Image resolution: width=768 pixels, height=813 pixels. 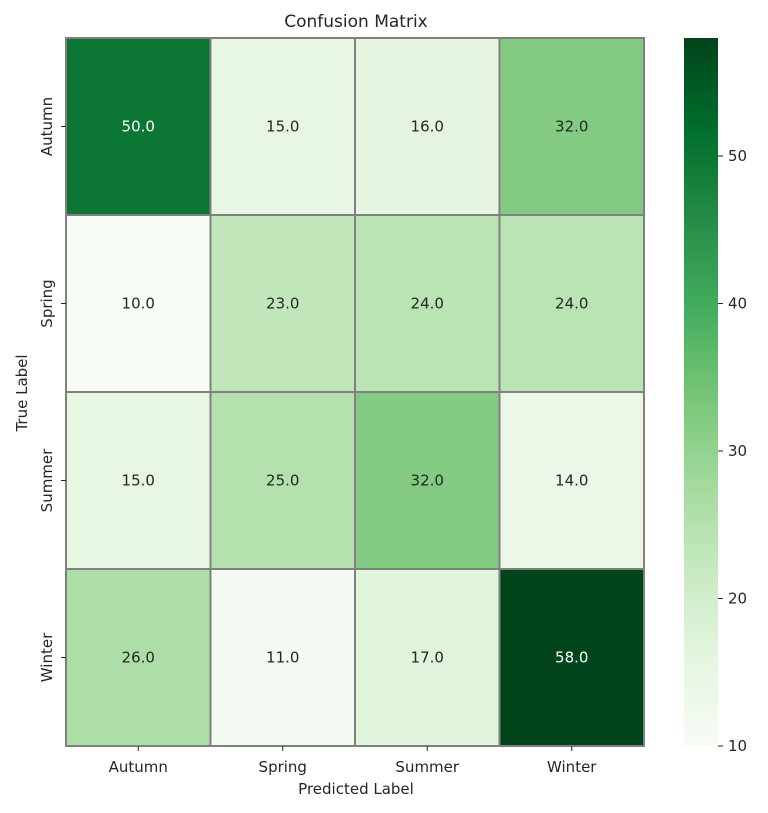 What do you see at coordinates (737, 156) in the screenshot?
I see `colorbar-tick-label: 50` at bounding box center [737, 156].